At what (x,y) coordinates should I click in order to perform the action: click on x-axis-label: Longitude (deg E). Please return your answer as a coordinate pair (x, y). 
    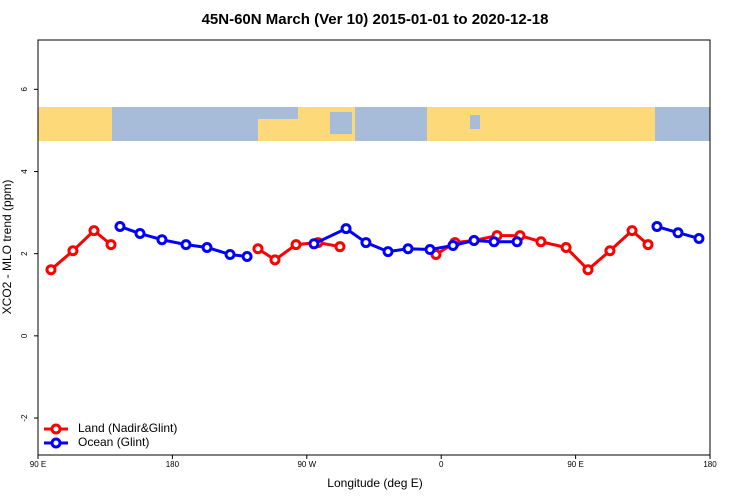
    Looking at the image, I should click on (374, 483).